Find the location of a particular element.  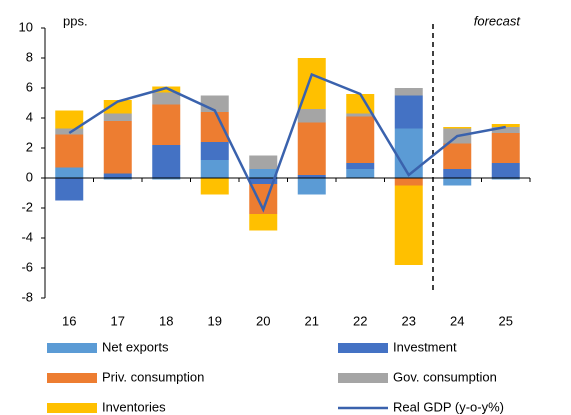

y-tick-label: -6 is located at coordinates (27, 266).